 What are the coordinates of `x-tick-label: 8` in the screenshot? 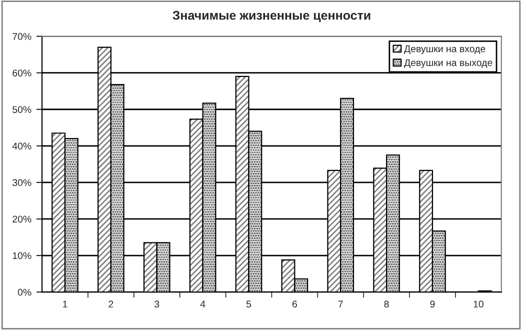 It's located at (386, 304).